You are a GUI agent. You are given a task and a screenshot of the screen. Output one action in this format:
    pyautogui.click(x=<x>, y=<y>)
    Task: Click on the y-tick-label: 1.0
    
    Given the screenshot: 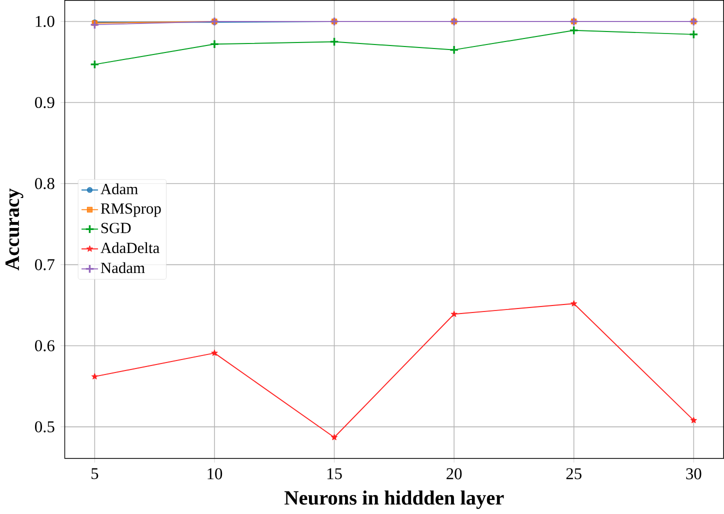 What is the action you would take?
    pyautogui.click(x=45, y=21)
    